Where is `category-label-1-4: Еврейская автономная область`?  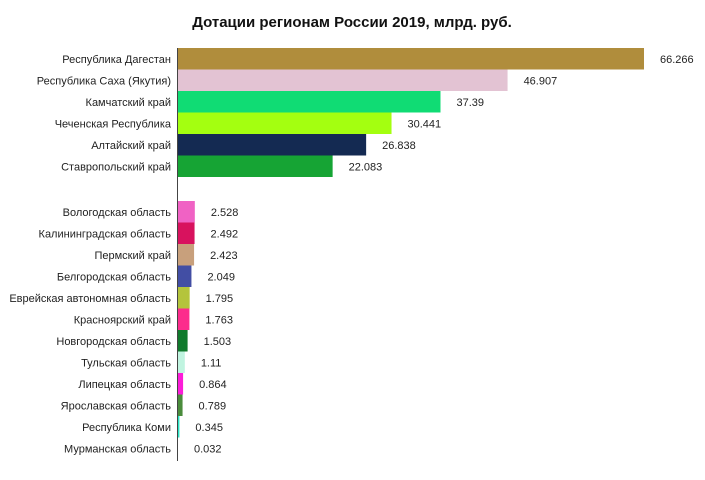 category-label-1-4: Еврейская автономная область is located at coordinates (90, 299).